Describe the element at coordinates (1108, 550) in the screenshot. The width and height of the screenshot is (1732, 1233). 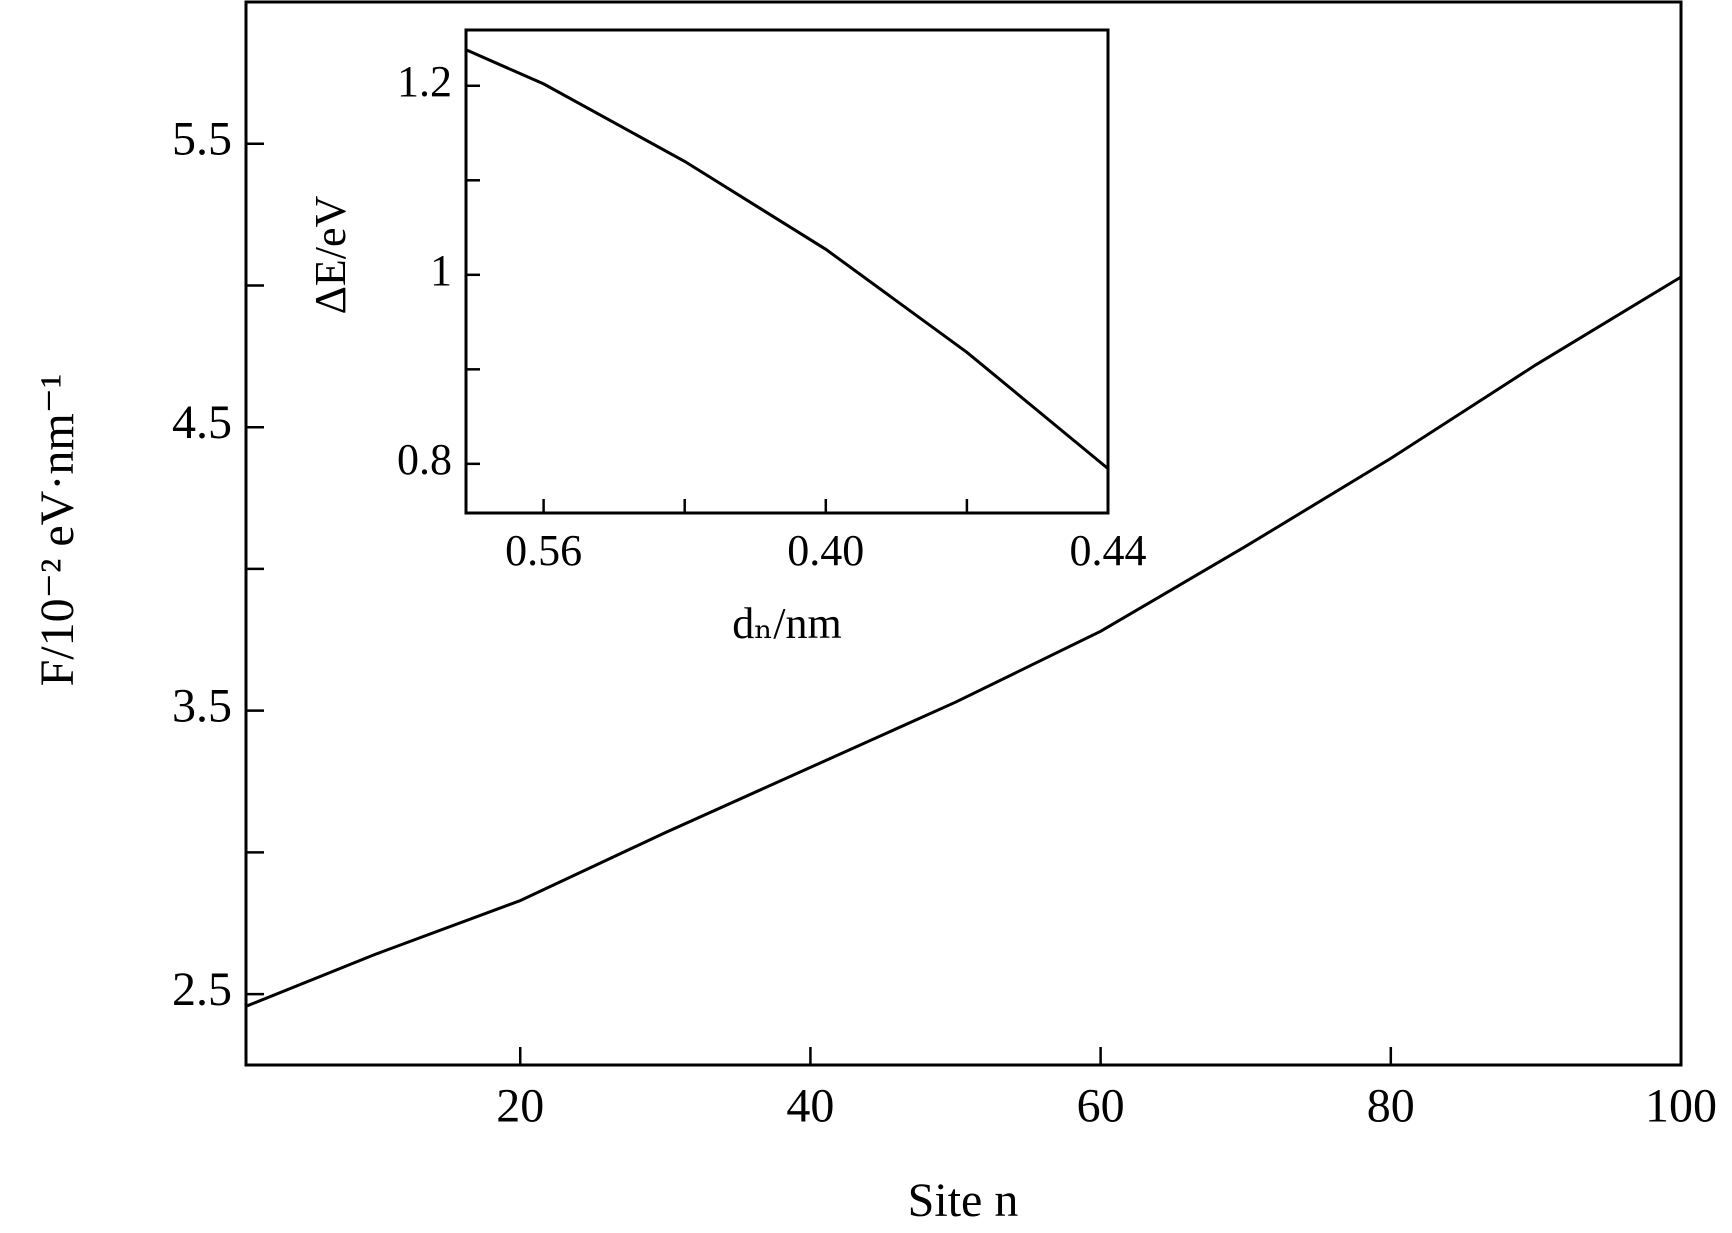
I see `x-tick-label: 0.44` at that location.